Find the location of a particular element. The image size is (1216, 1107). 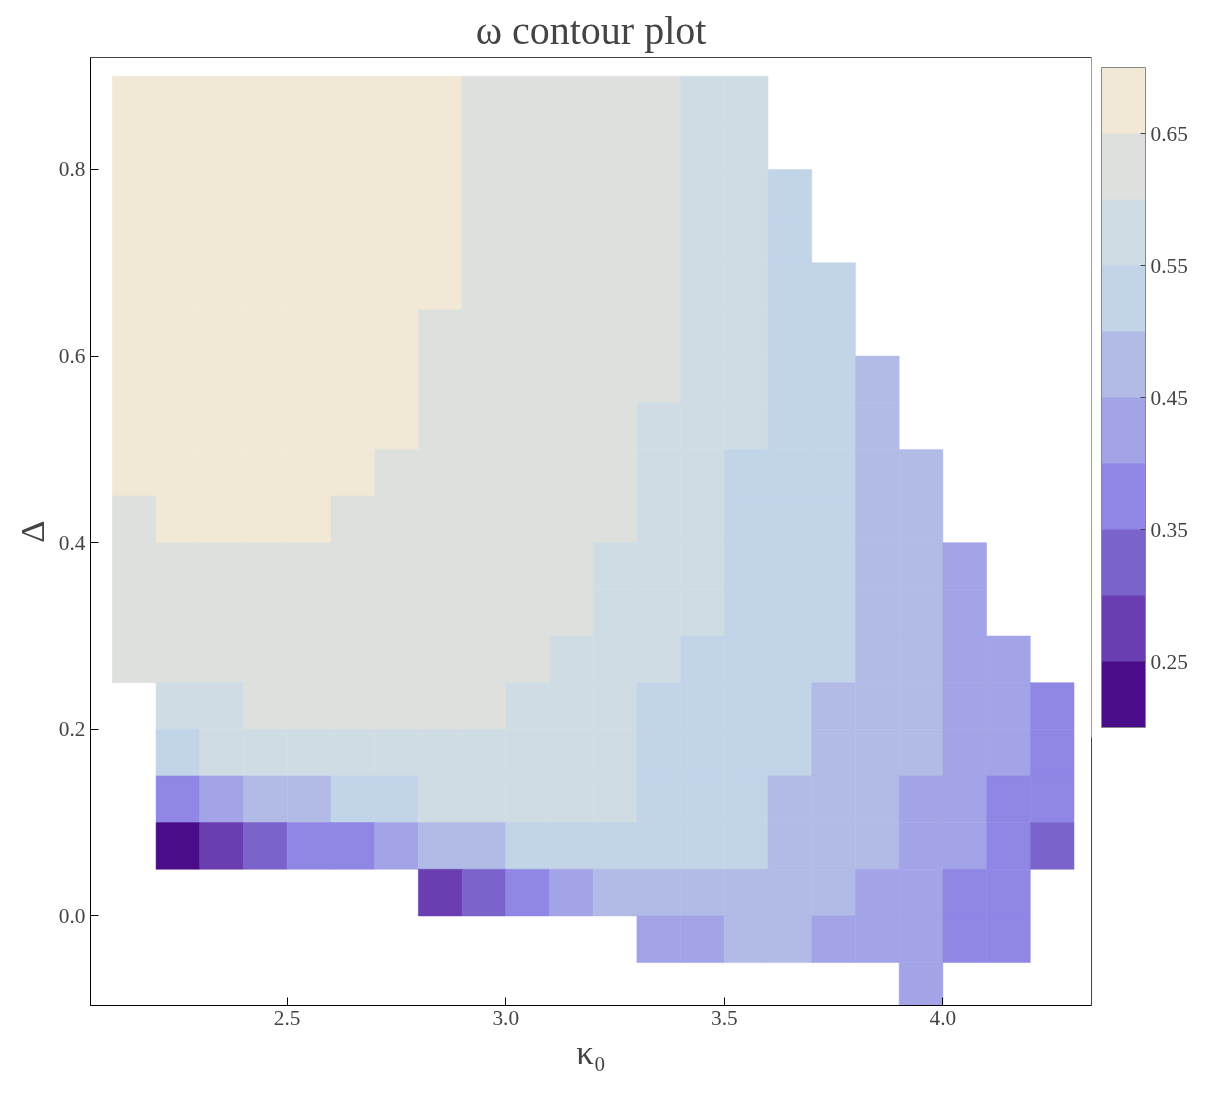

y-axis-title: Δ is located at coordinates (31, 531).